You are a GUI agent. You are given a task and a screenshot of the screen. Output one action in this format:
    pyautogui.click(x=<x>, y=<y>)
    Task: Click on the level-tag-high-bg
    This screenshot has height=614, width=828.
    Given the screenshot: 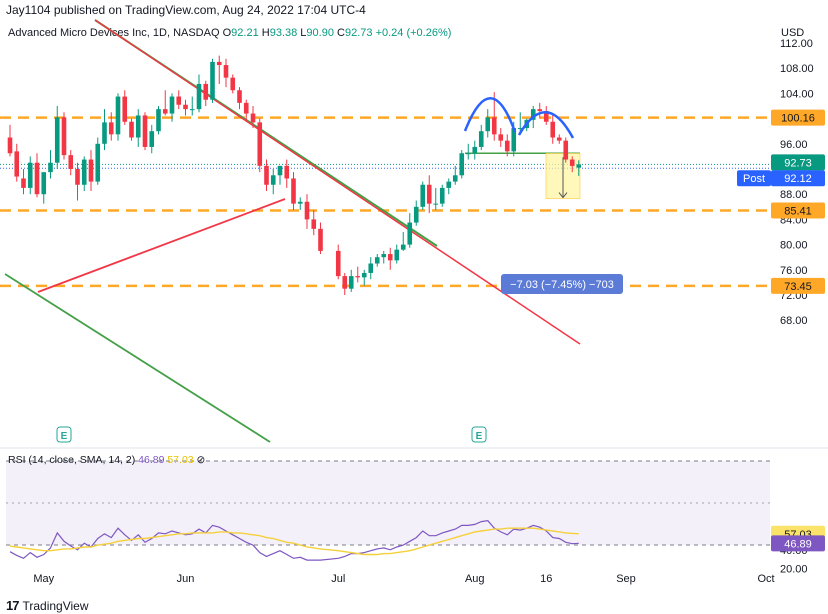 What is the action you would take?
    pyautogui.click(x=798, y=117)
    